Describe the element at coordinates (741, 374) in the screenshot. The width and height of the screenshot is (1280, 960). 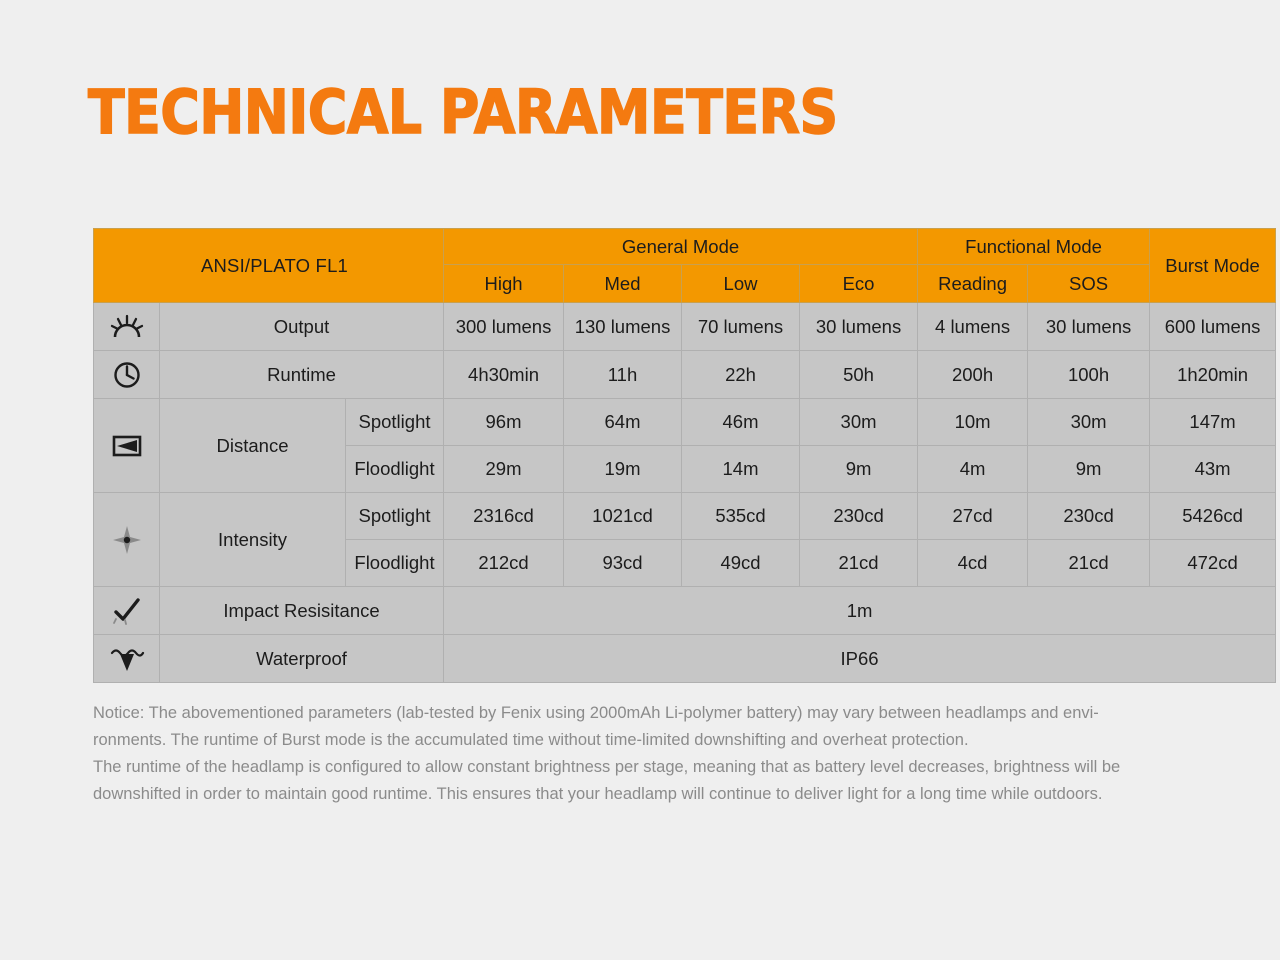
I see `cell-runtime-low: 22h` at that location.